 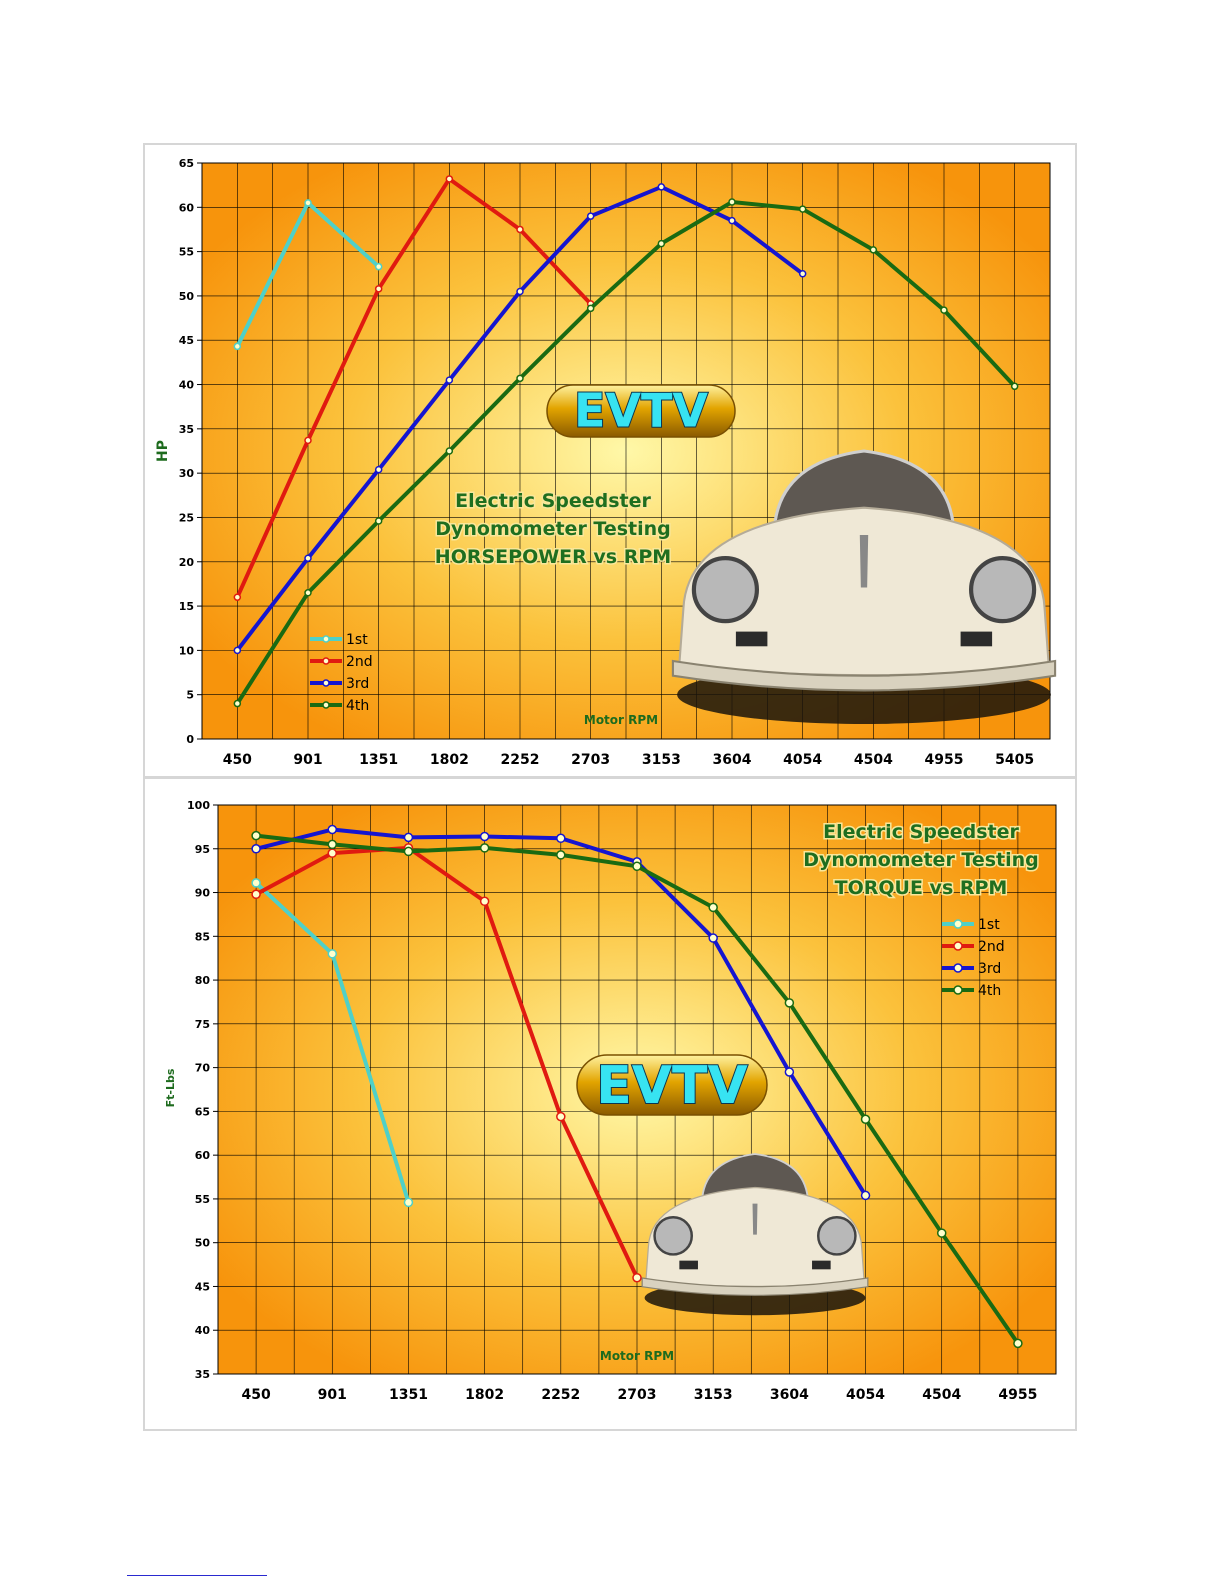 What do you see at coordinates (186, 429) in the screenshot?
I see `y-tick-label: 35` at bounding box center [186, 429].